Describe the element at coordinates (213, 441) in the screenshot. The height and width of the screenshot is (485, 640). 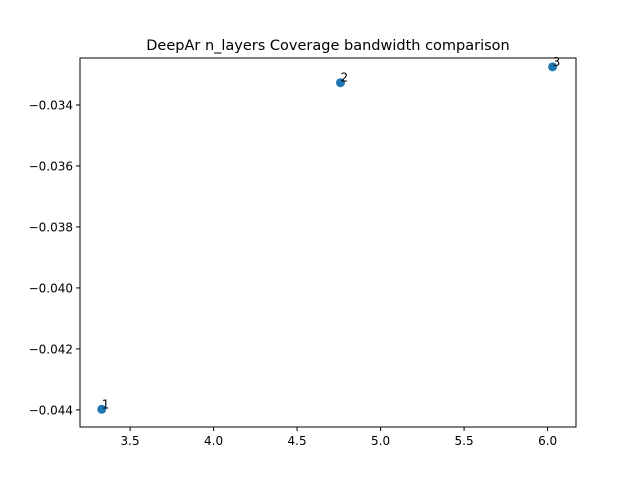
I see `x-tick-label: 4.0` at that location.